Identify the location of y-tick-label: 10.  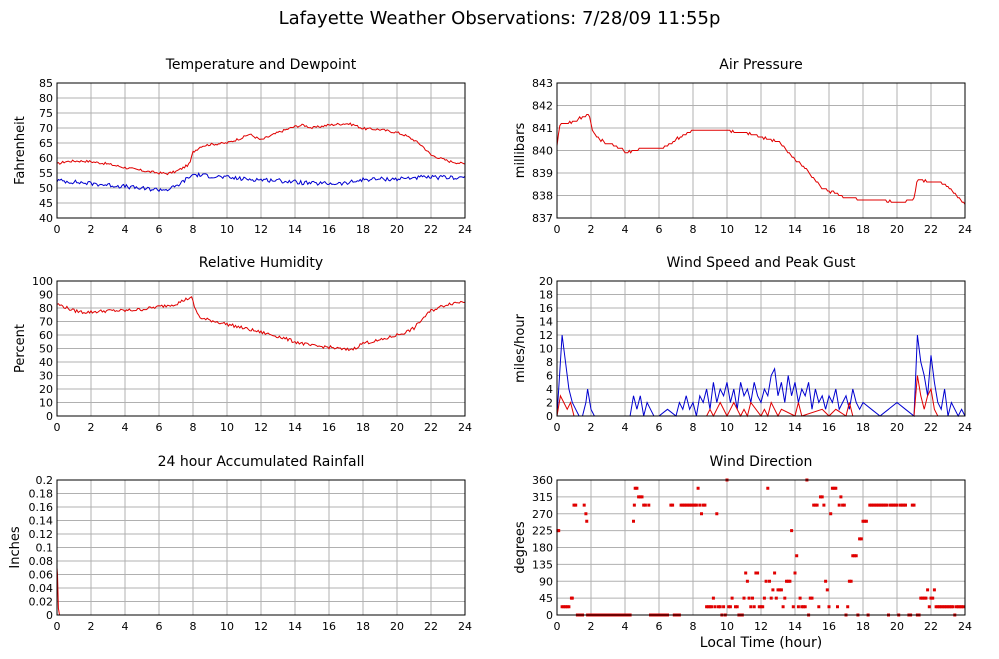
(46, 403).